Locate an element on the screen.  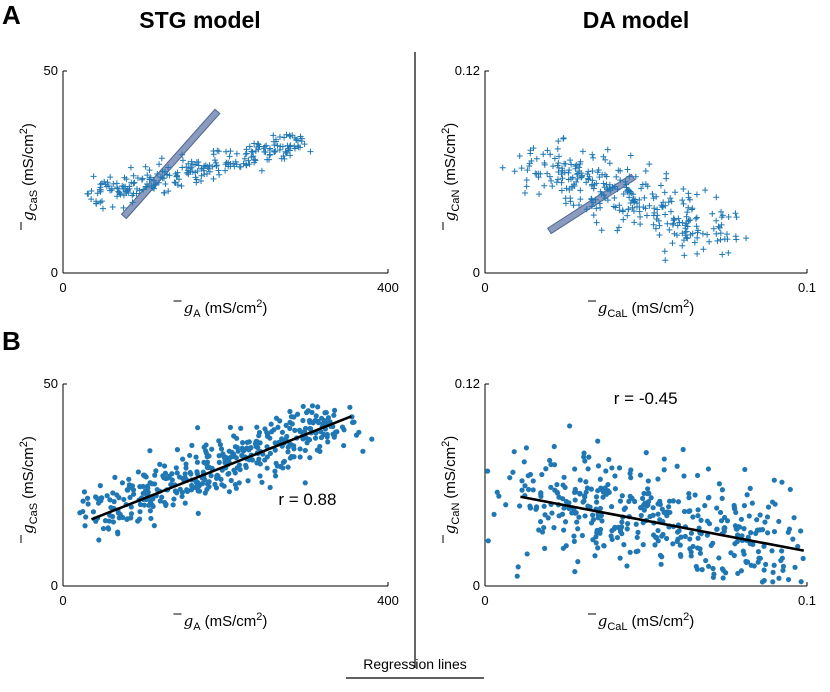
x-axis-label-unit: (mS/cm is located at coordinates (658, 621).